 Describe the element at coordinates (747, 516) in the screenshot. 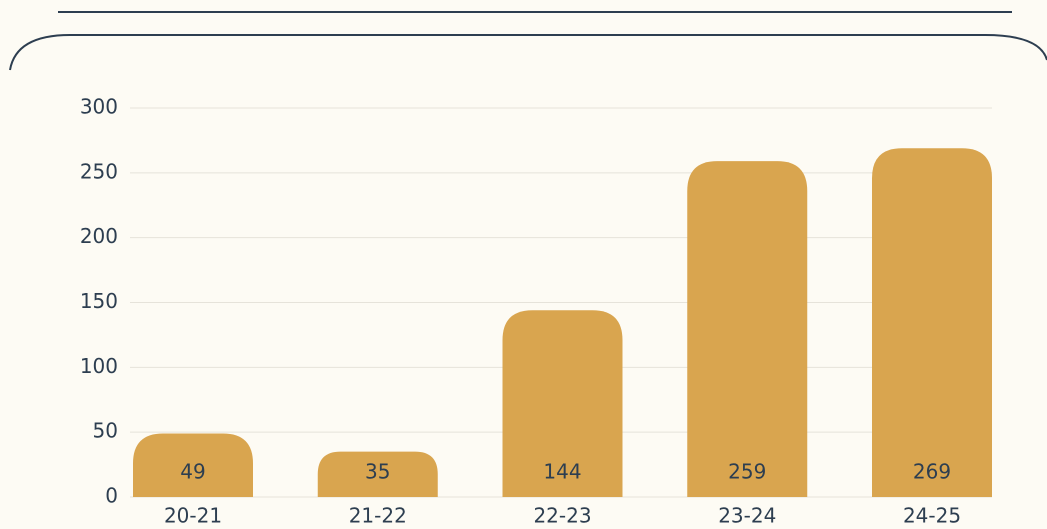

I see `x-tick-label: 23-24` at that location.